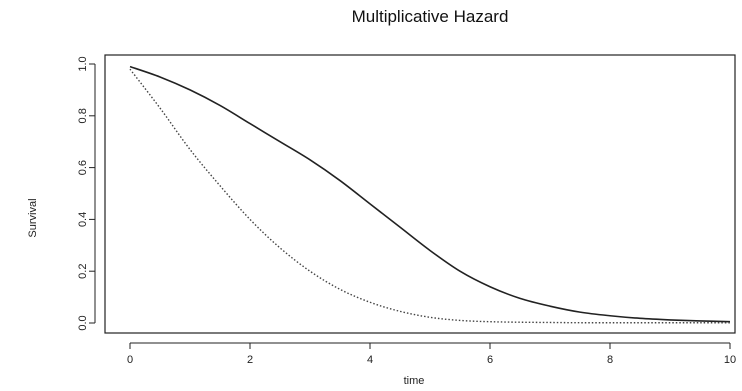 Image resolution: width=742 pixels, height=391 pixels. I want to click on x-axis-label: time, so click(414, 381).